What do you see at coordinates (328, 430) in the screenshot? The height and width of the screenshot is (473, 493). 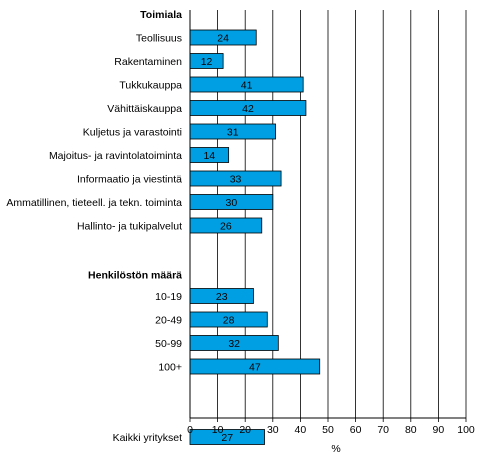 I see `x-tick-label: 50` at bounding box center [328, 430].